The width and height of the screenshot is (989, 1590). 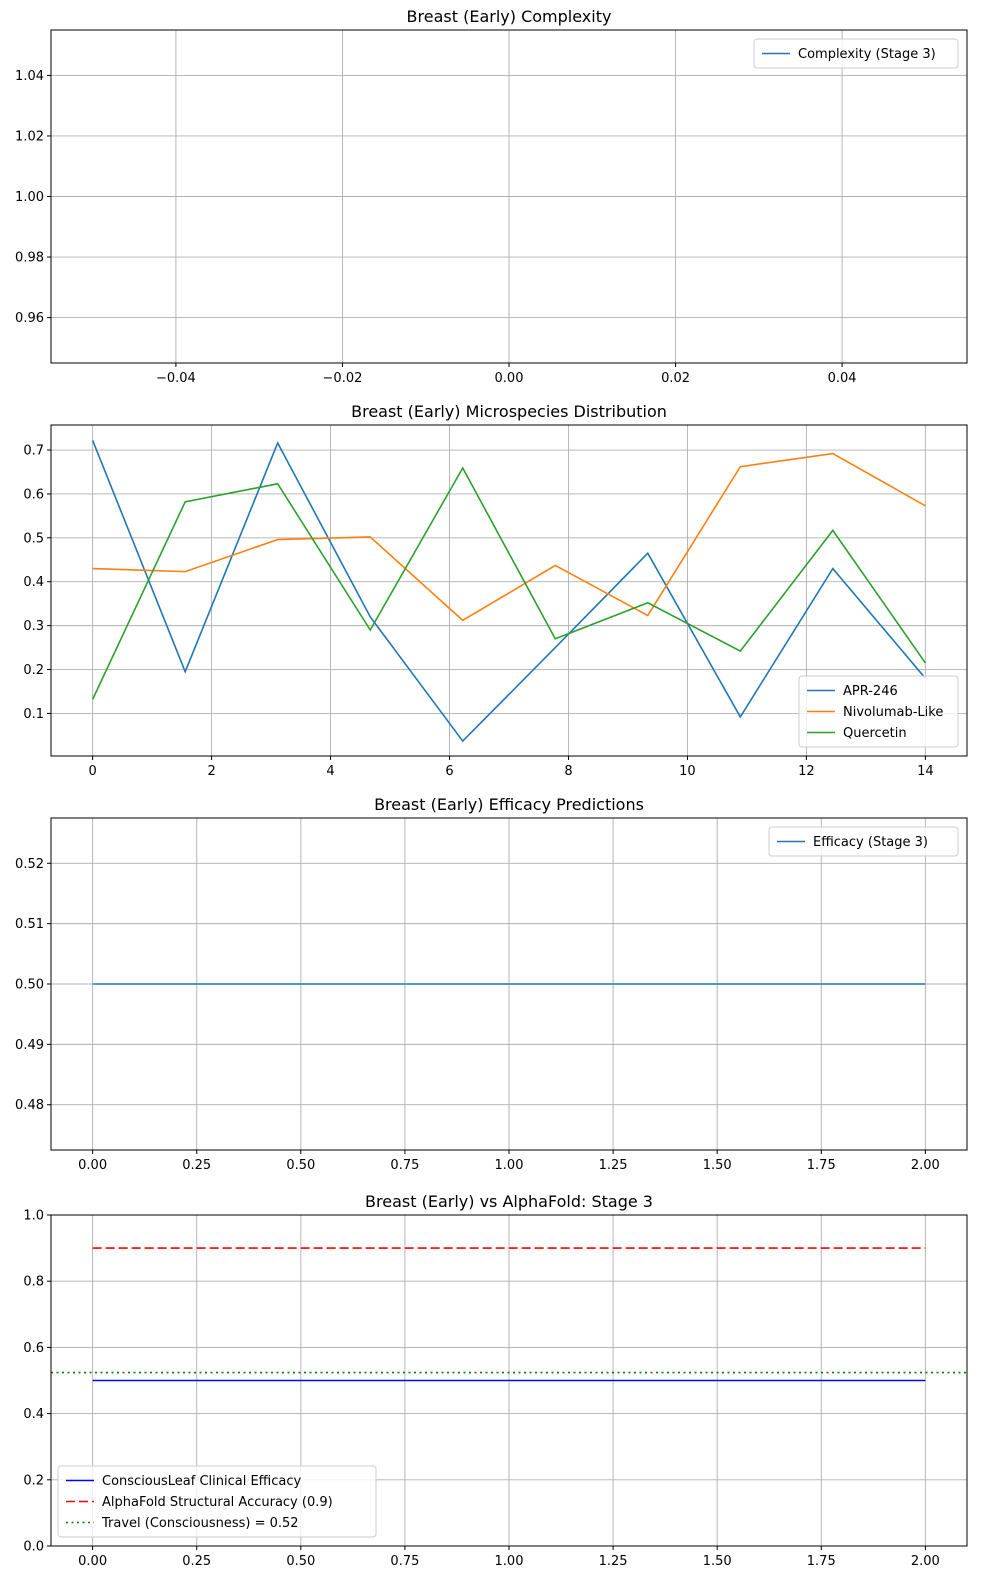 I want to click on legend: APR-246 Nivolumab-Like Quercetin, so click(x=878, y=711).